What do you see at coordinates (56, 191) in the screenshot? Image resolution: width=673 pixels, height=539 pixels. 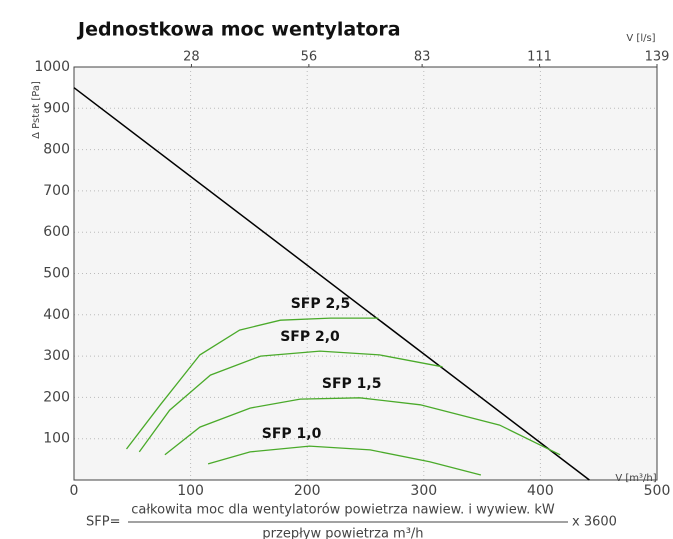 I see `y-tick-label: 700` at bounding box center [56, 191].